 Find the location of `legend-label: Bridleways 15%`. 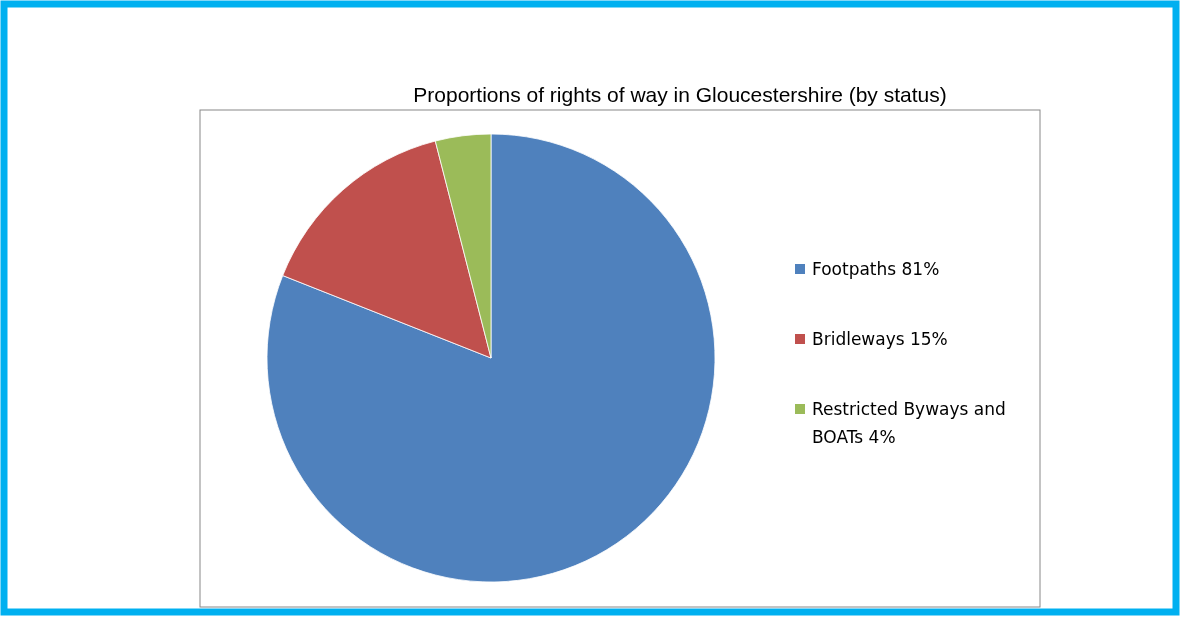

legend-label: Bridleways 15% is located at coordinates (880, 339).